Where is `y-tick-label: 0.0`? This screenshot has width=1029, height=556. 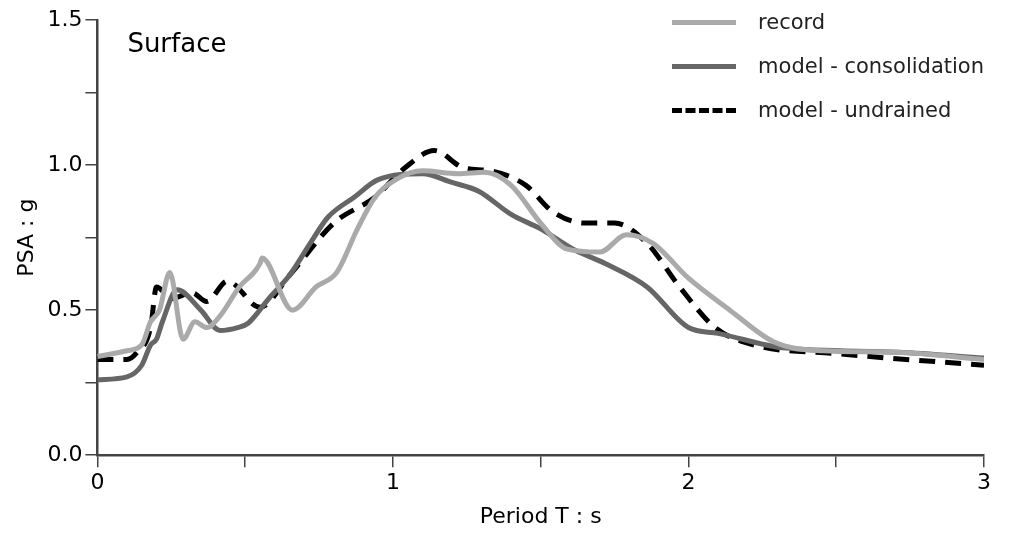
y-tick-label: 0.0 is located at coordinates (65, 453).